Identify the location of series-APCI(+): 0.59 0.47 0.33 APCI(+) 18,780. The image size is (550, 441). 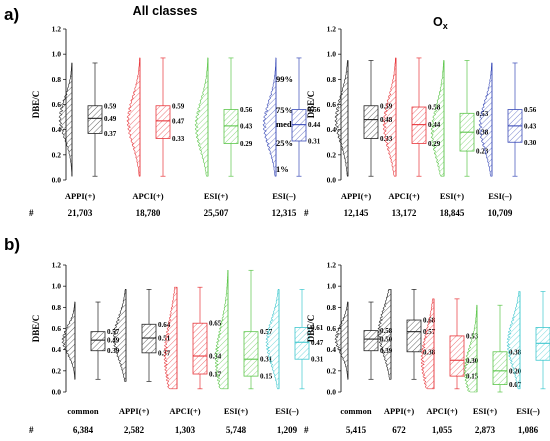
(155, 137).